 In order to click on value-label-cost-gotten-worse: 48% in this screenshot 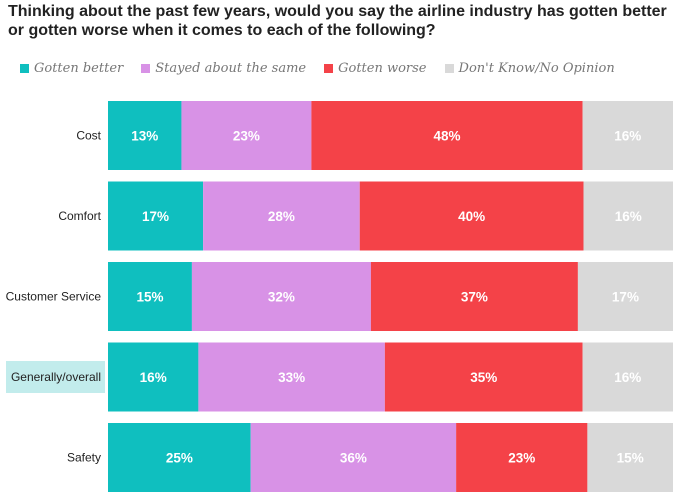, I will do `click(446, 136)`.